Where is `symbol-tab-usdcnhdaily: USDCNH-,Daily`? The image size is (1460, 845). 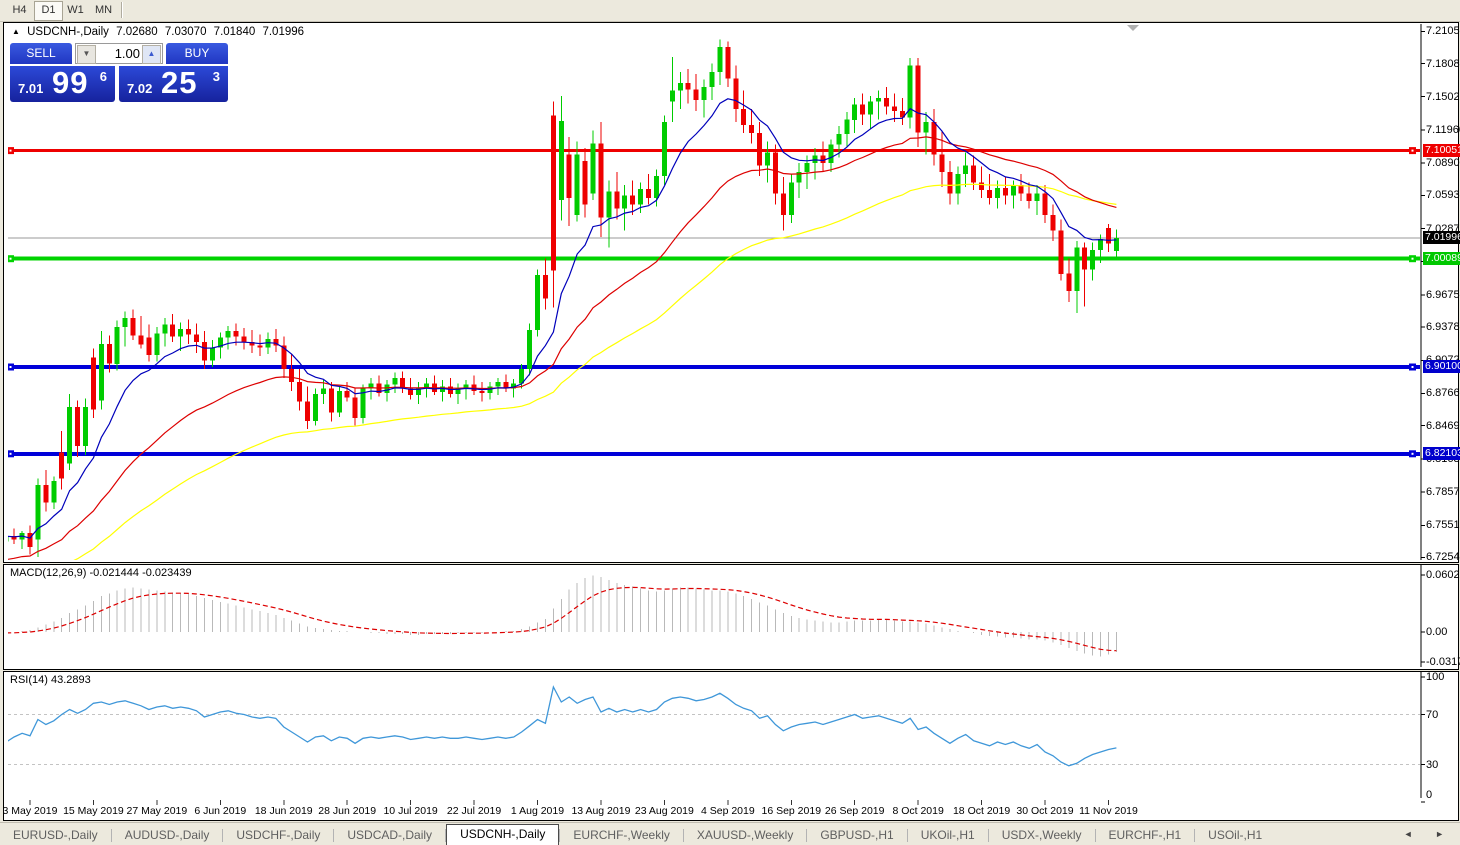 symbol-tab-usdcnhdaily: USDCNH-,Daily is located at coordinates (503, 834).